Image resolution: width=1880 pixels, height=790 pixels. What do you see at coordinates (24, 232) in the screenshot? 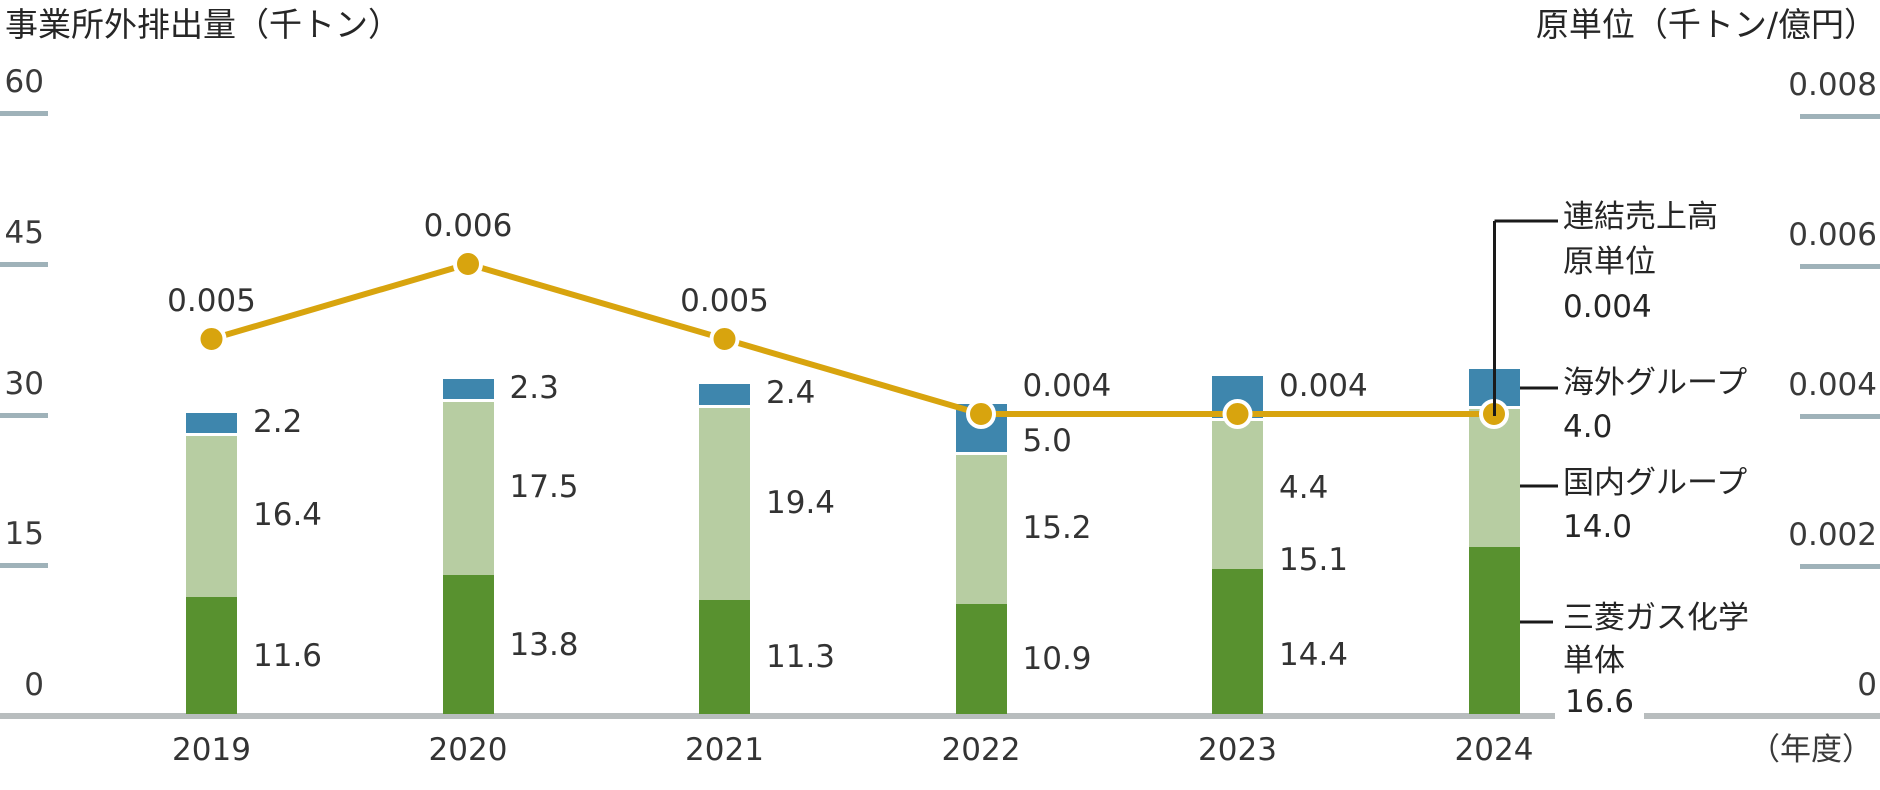
I see `left-axis-tick-label: 45` at bounding box center [24, 232].